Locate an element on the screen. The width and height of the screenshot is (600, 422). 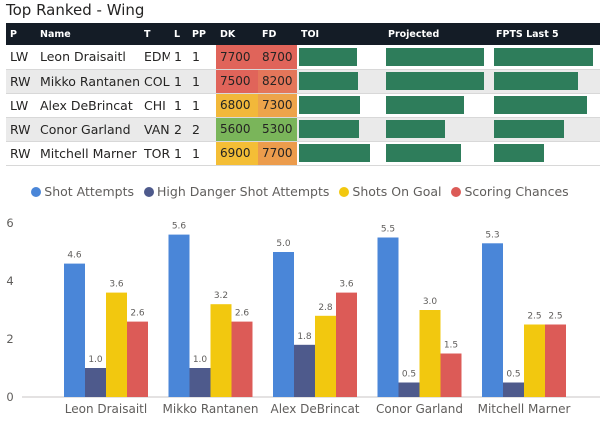
x-tick-label: Conor Garland is located at coordinates (419, 409).